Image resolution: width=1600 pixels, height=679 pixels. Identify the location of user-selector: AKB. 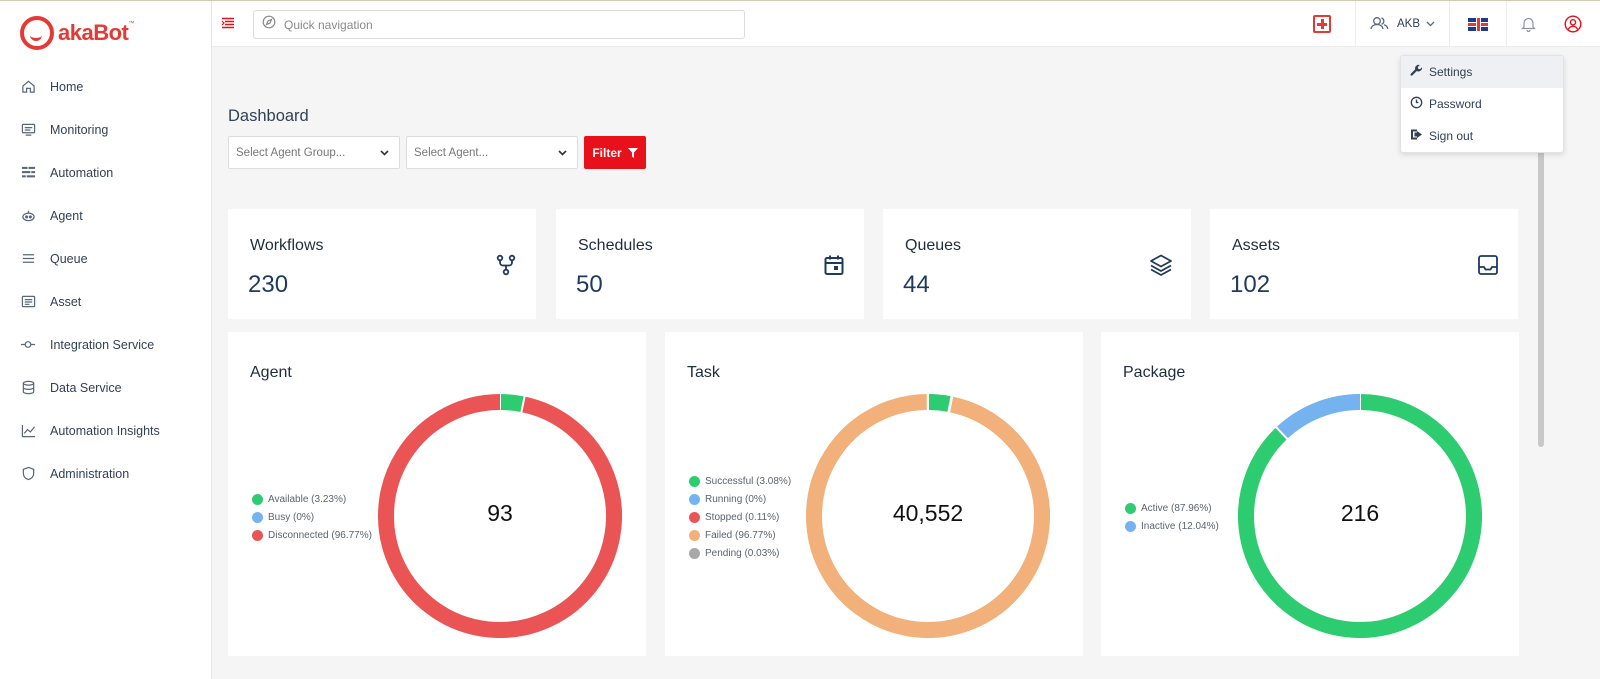
(1402, 24).